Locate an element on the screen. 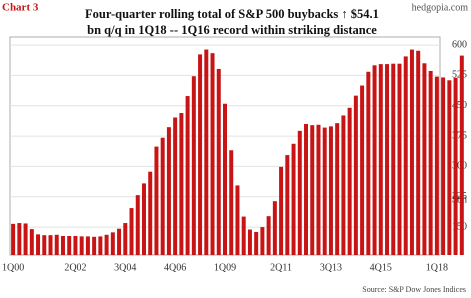 This screenshot has width=471, height=298. y-tick-label: 375 is located at coordinates (459, 135).